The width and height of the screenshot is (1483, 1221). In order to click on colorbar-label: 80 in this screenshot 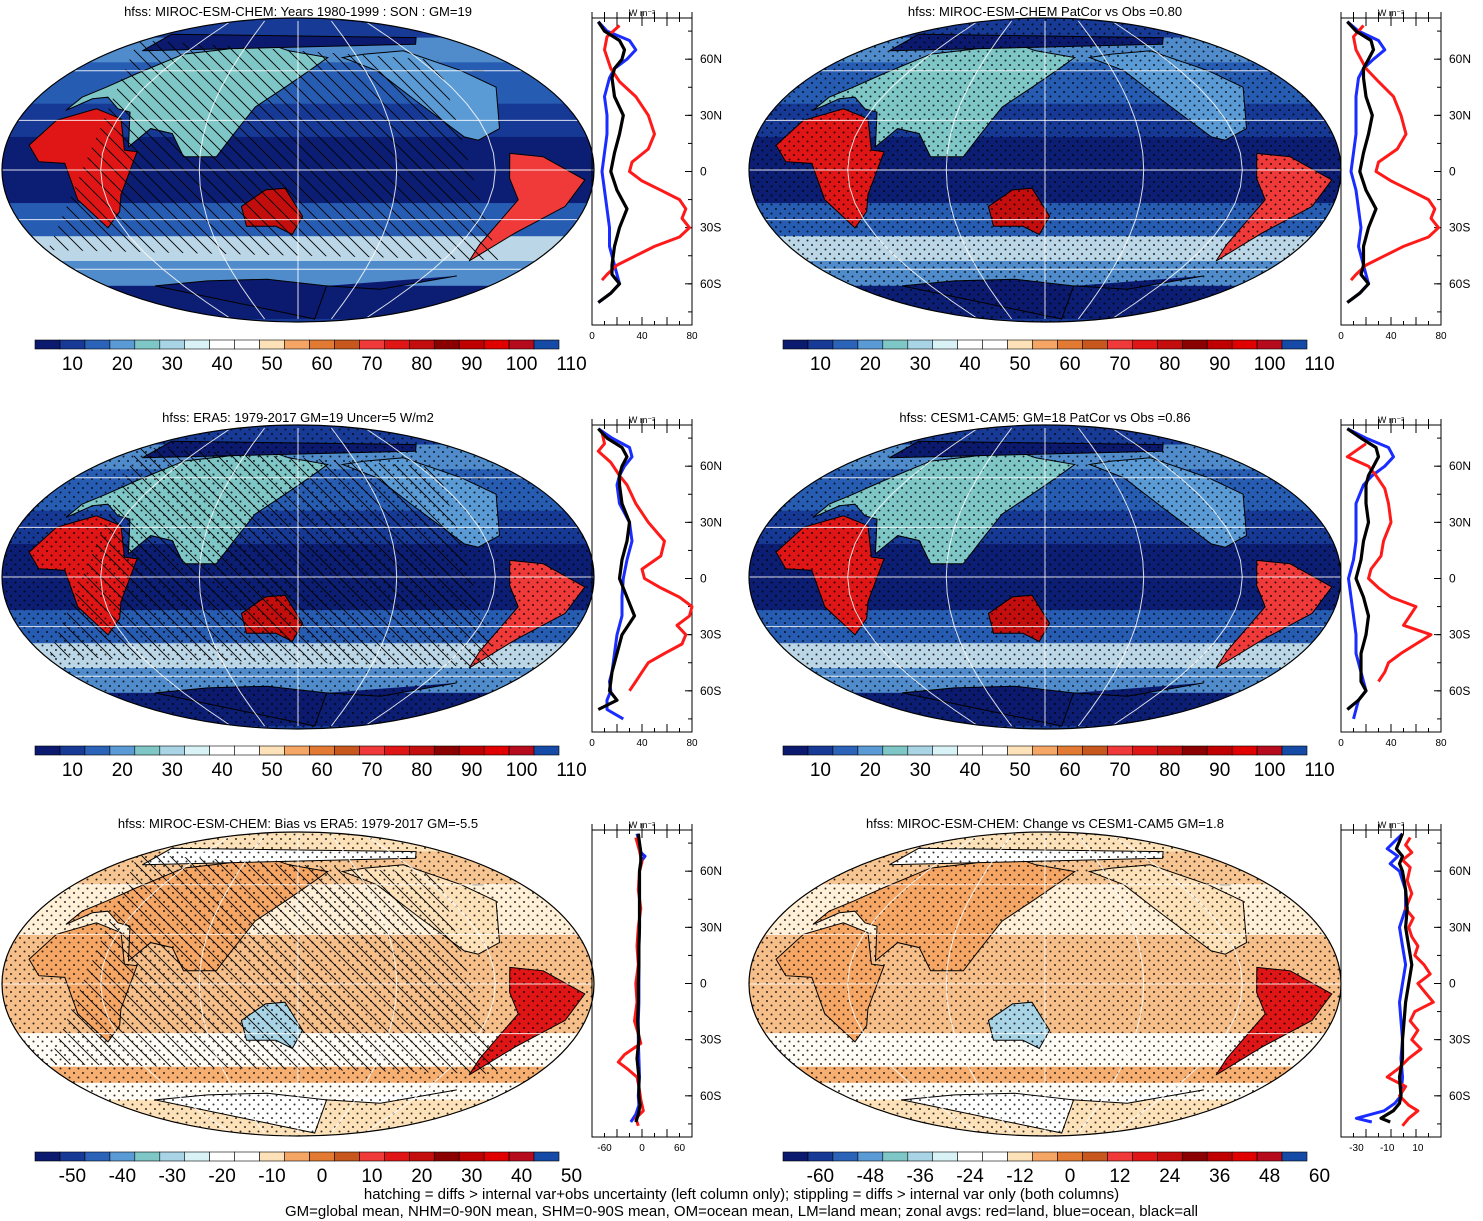, I will do `click(421, 770)`.